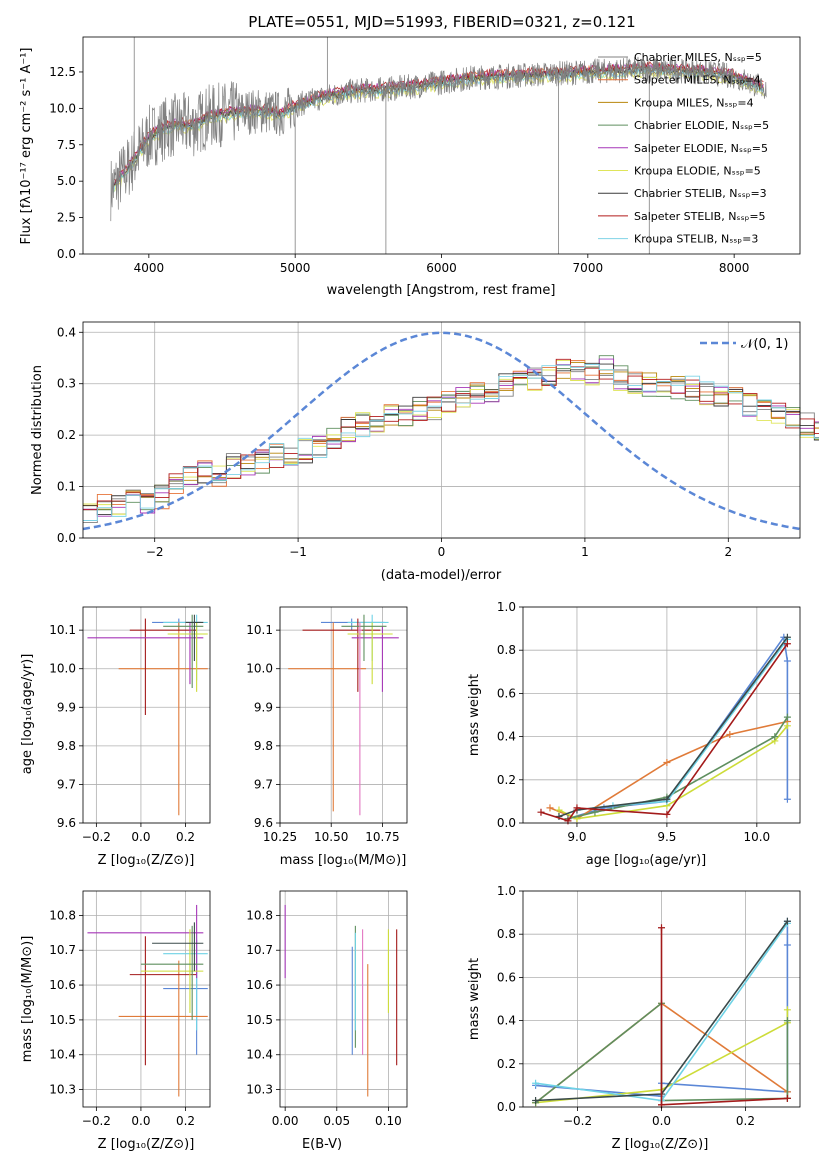 The image size is (819, 1170). I want to click on x-tick-label: 10.50, so click(331, 837).